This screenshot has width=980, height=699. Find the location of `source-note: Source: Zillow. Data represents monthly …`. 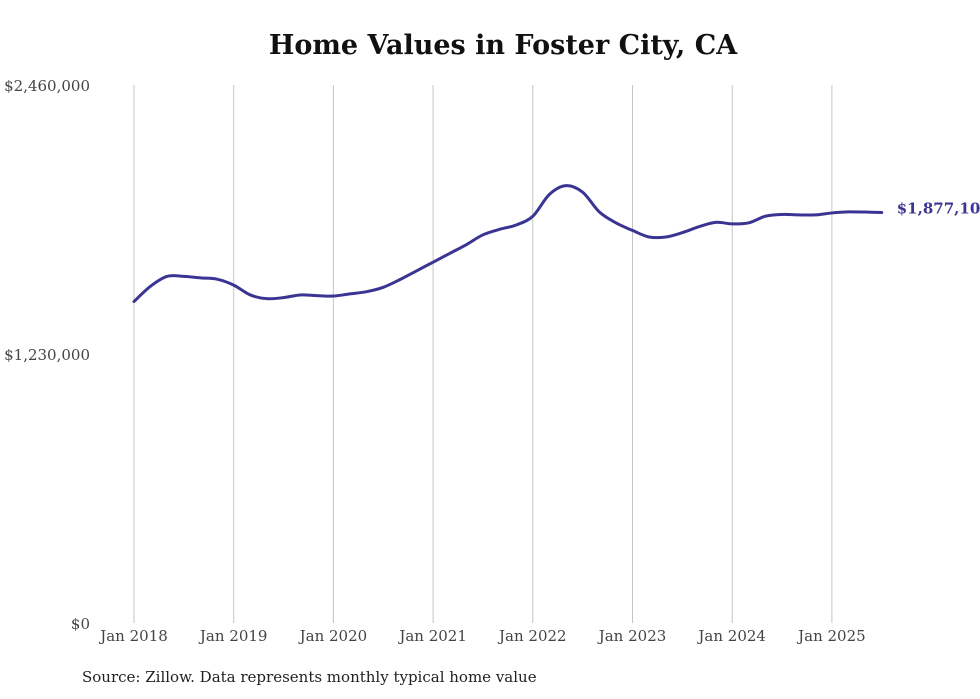

source-note: Source: Zillow. Data represents monthly … is located at coordinates (309, 677).